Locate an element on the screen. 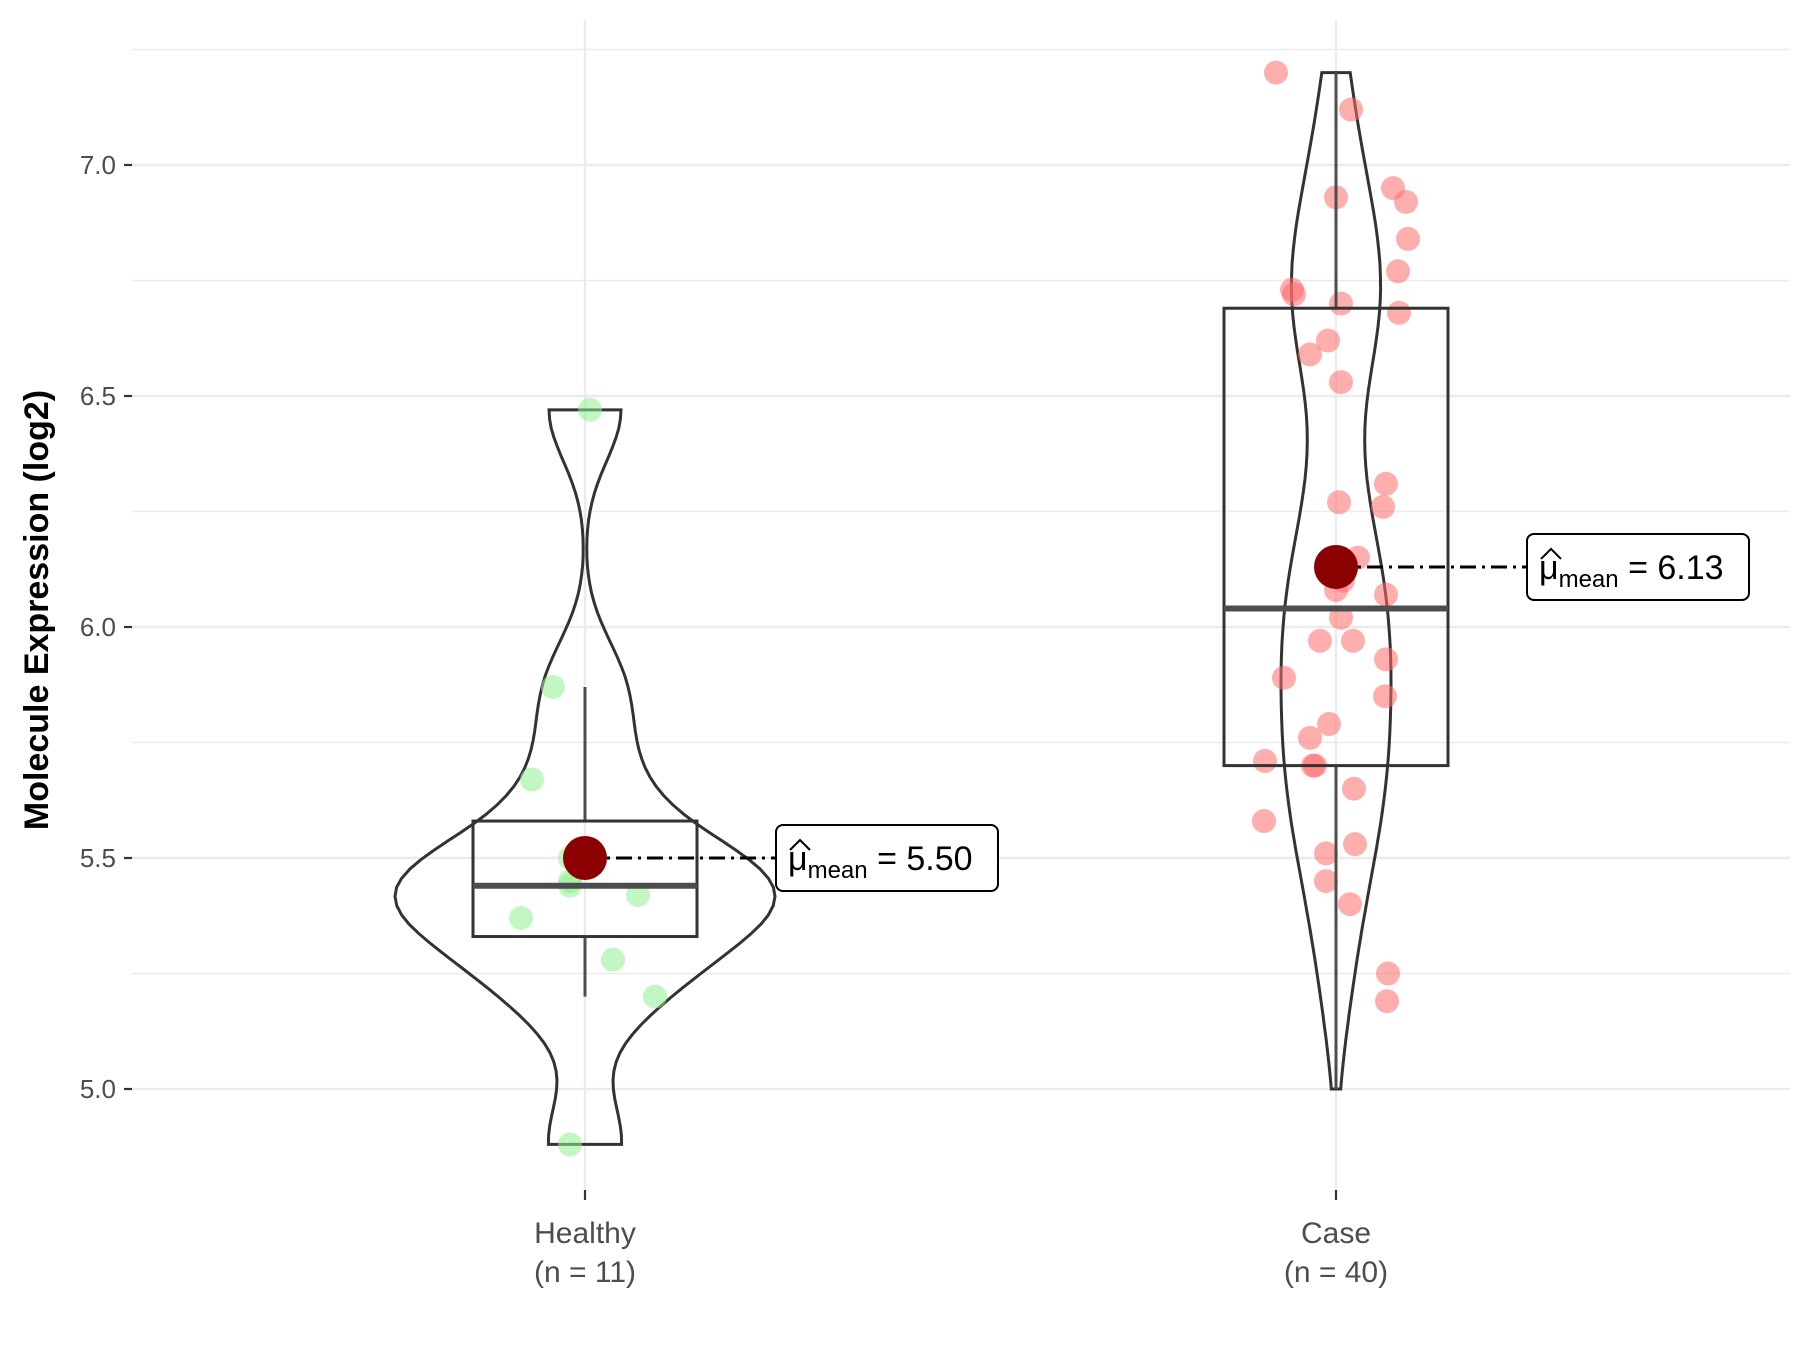 Image resolution: width=1800 pixels, height=1350 pixels. violin-healthy is located at coordinates (585, 777).